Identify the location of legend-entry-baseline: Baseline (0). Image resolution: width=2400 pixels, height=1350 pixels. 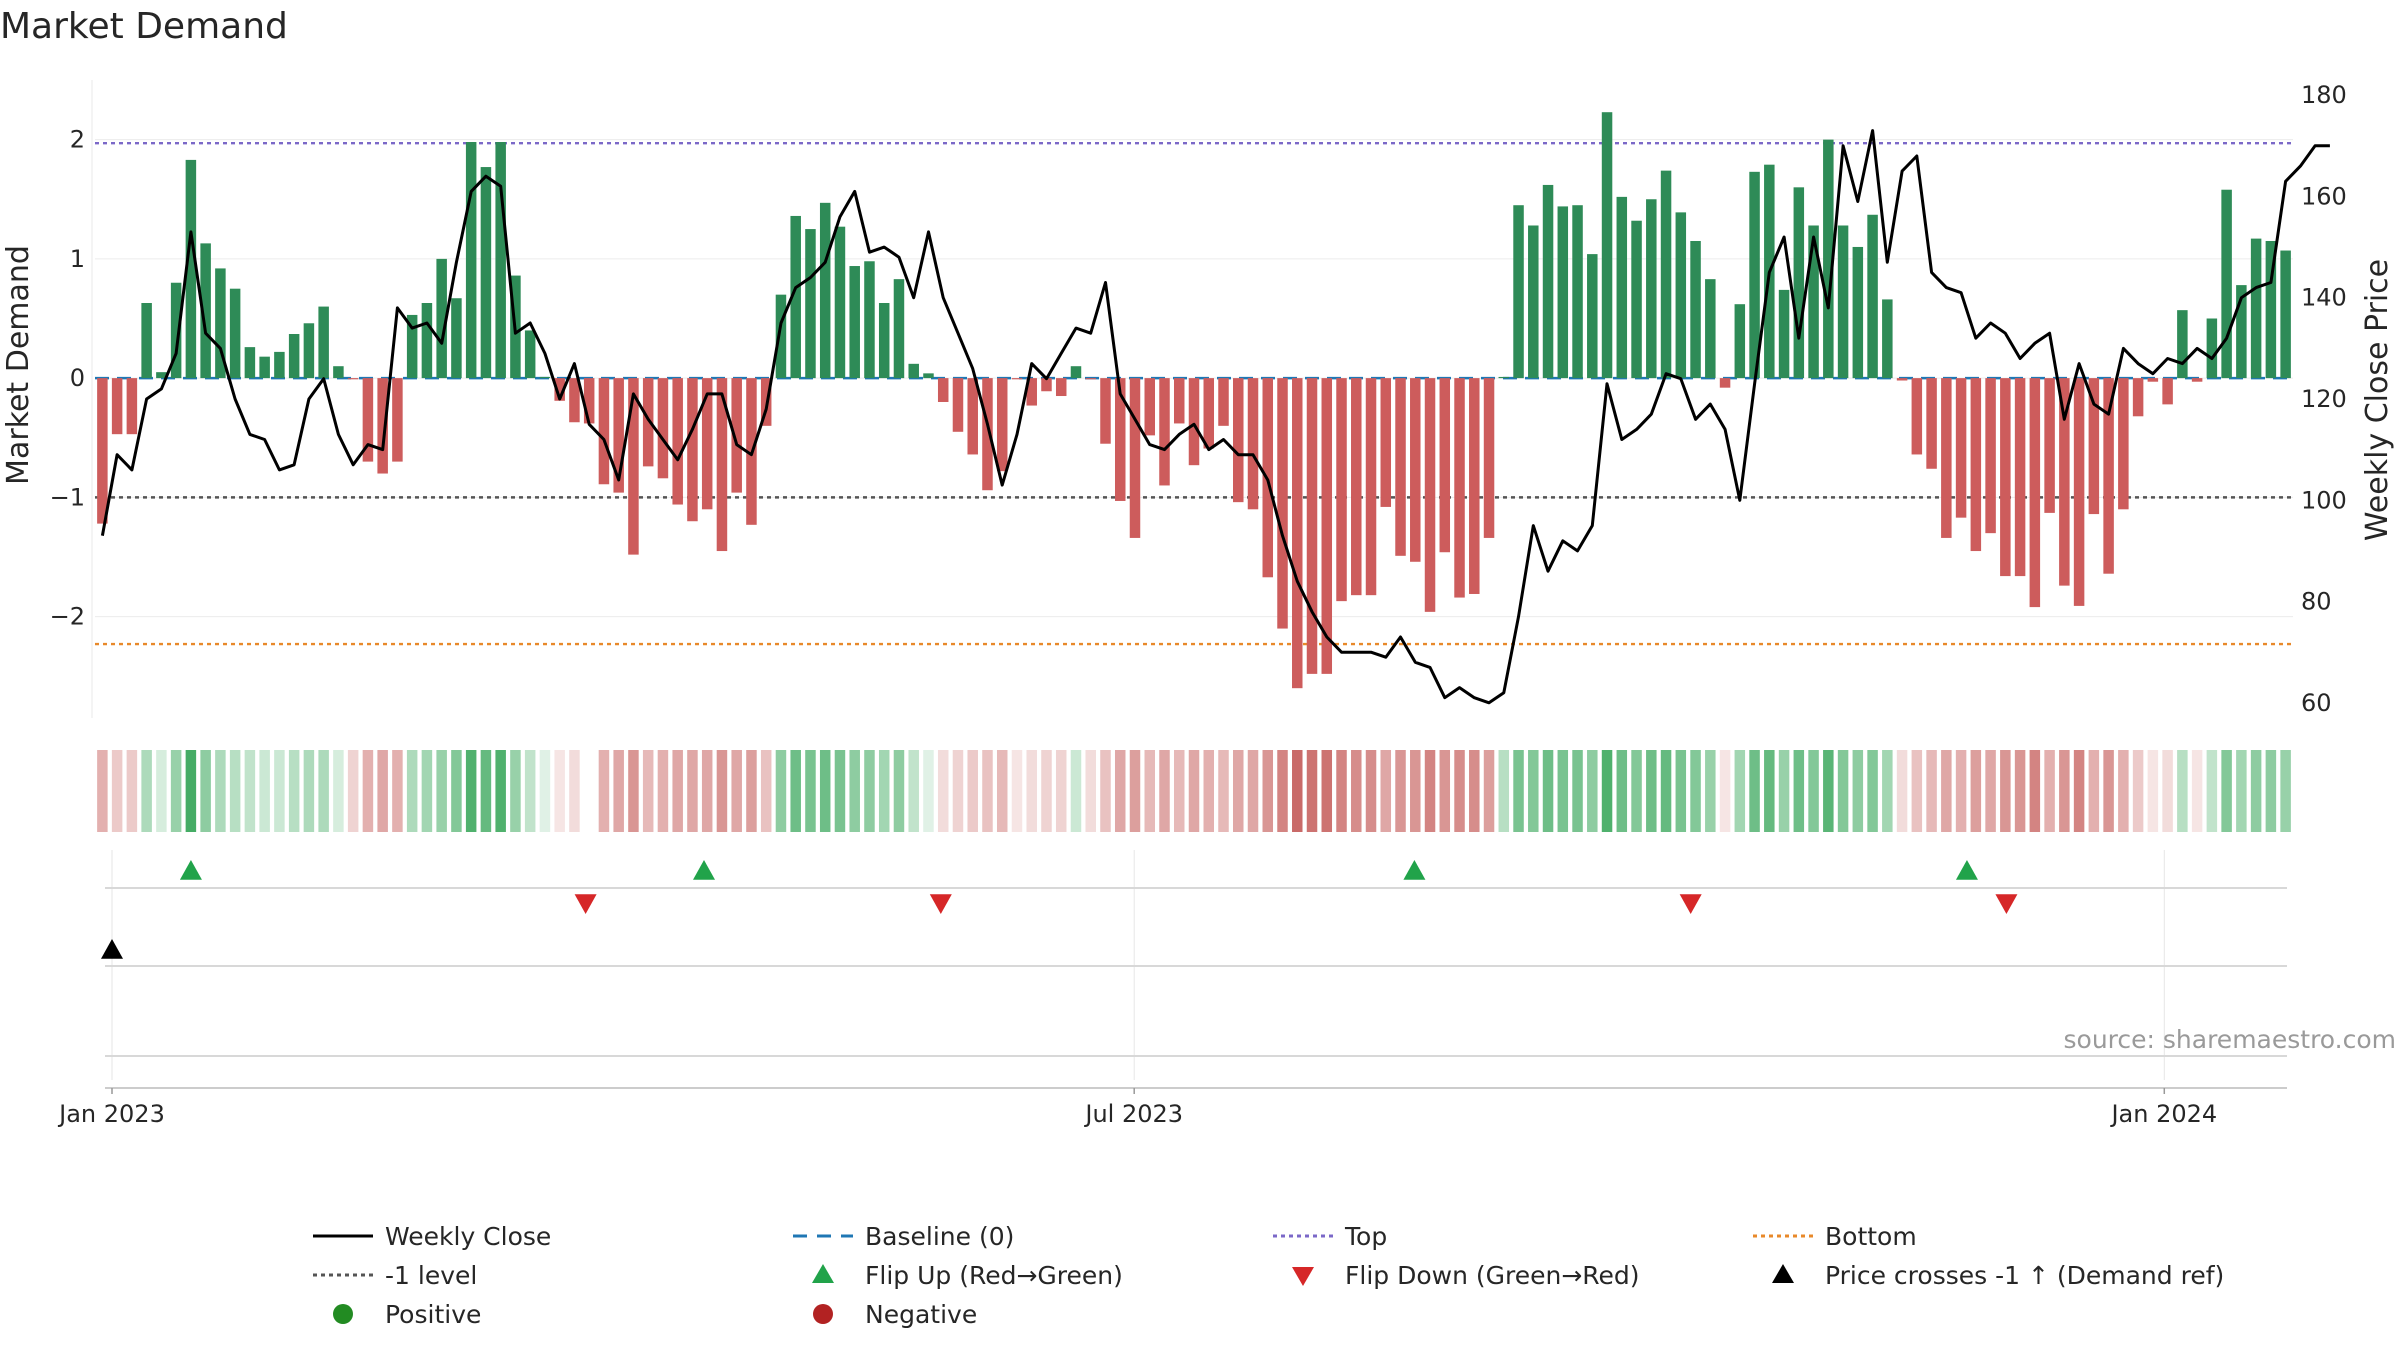
(903, 1236).